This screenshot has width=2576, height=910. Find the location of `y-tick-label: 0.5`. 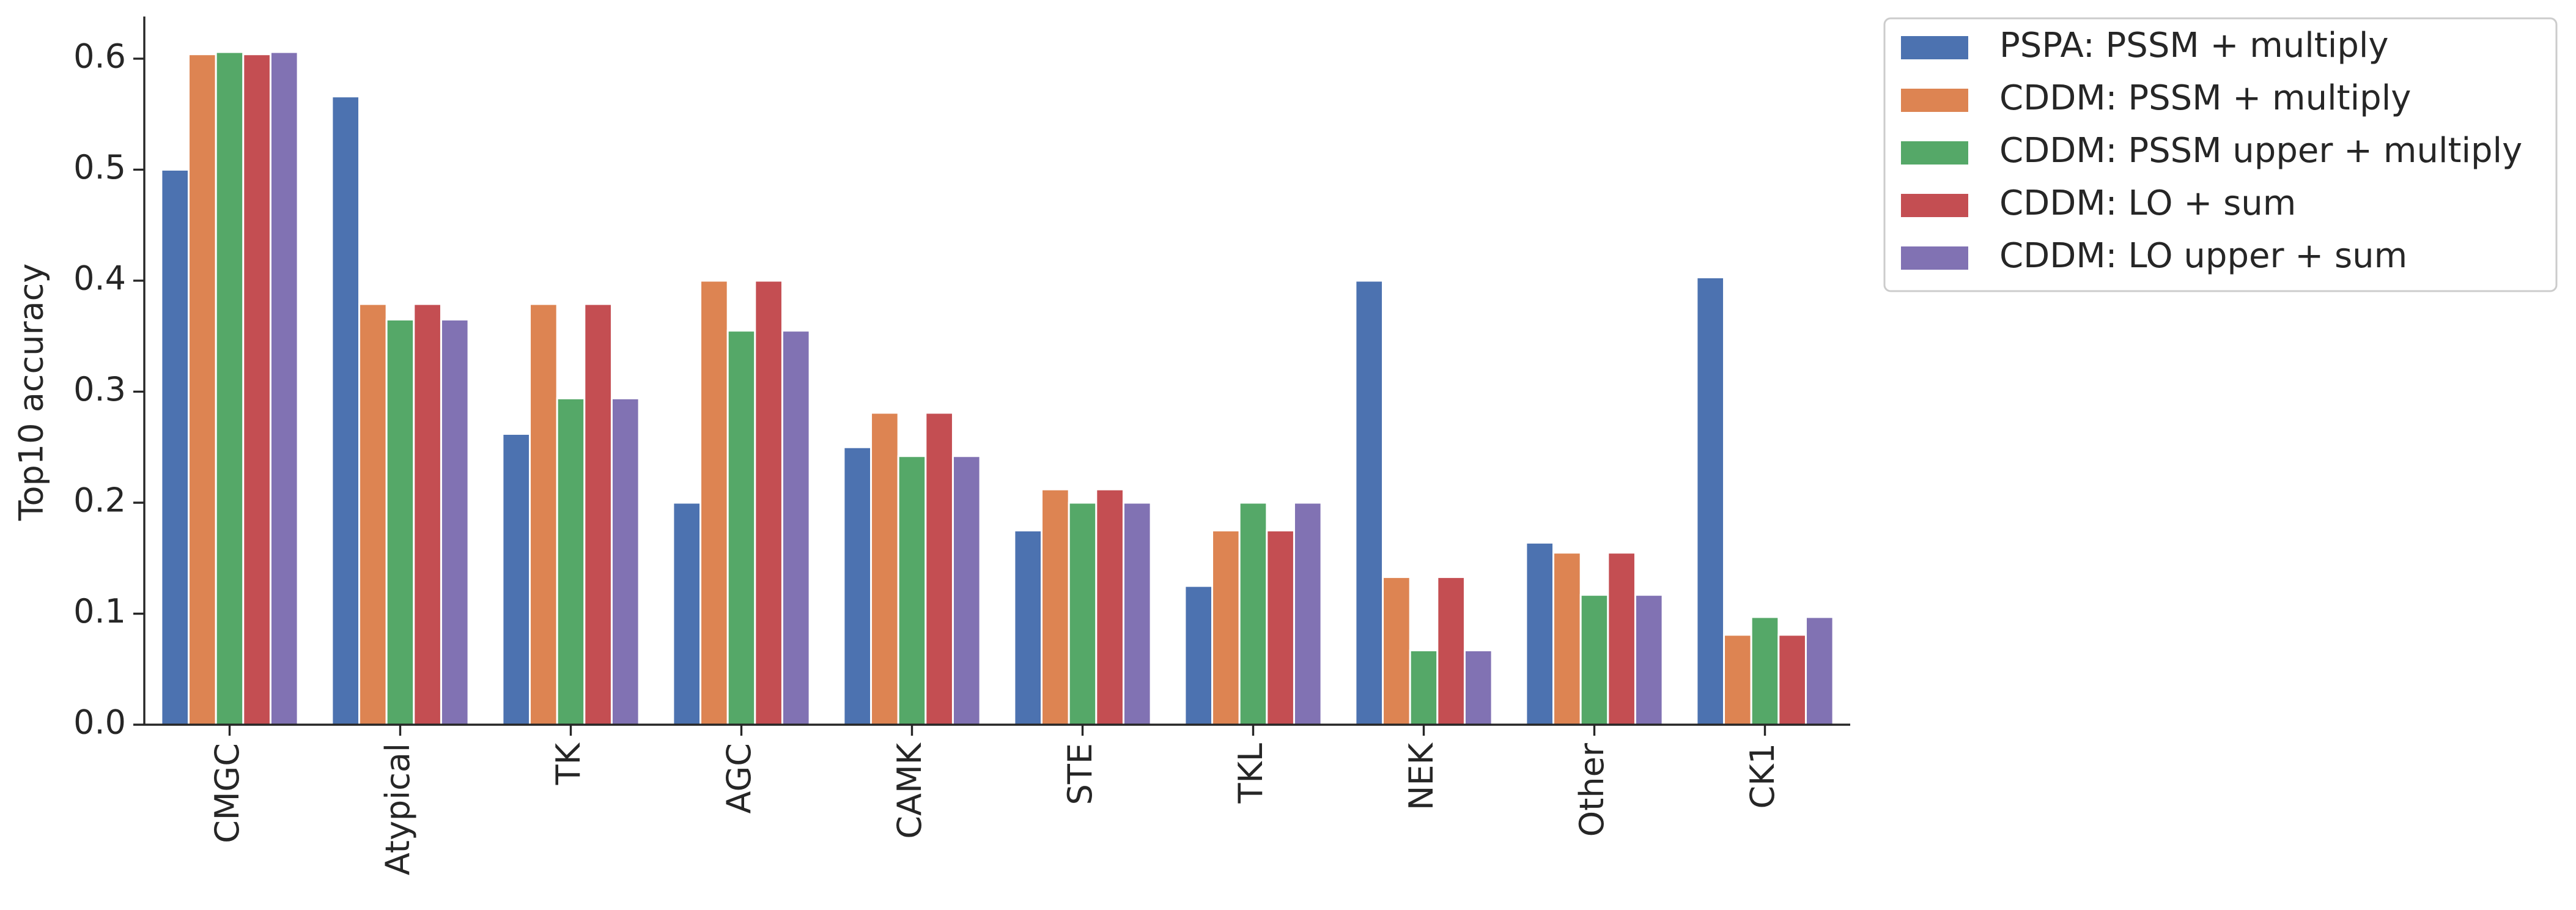

y-tick-label: 0.5 is located at coordinates (100, 167).